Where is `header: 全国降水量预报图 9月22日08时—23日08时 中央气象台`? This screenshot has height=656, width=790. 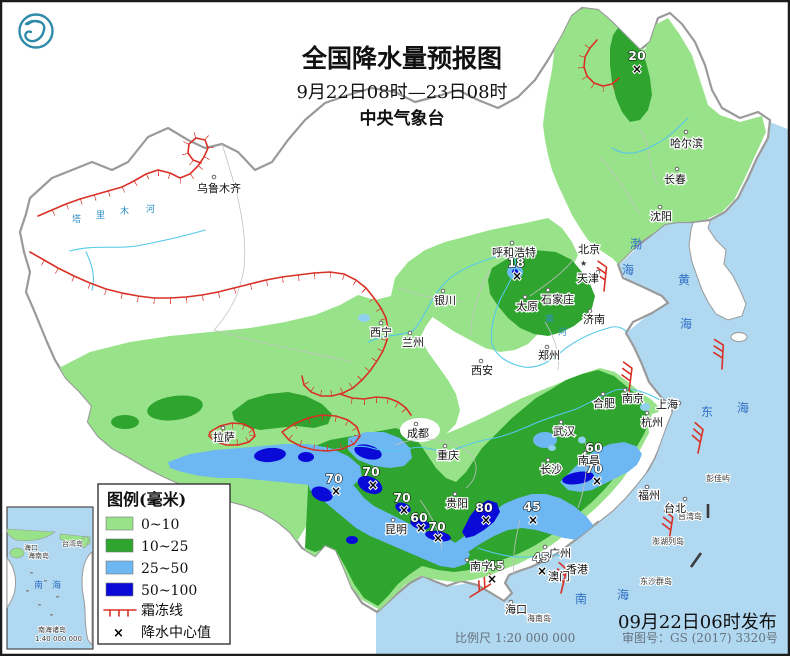 header: 全国降水量预报图 9月22日08时—23日08时 中央气象台 is located at coordinates (401, 86).